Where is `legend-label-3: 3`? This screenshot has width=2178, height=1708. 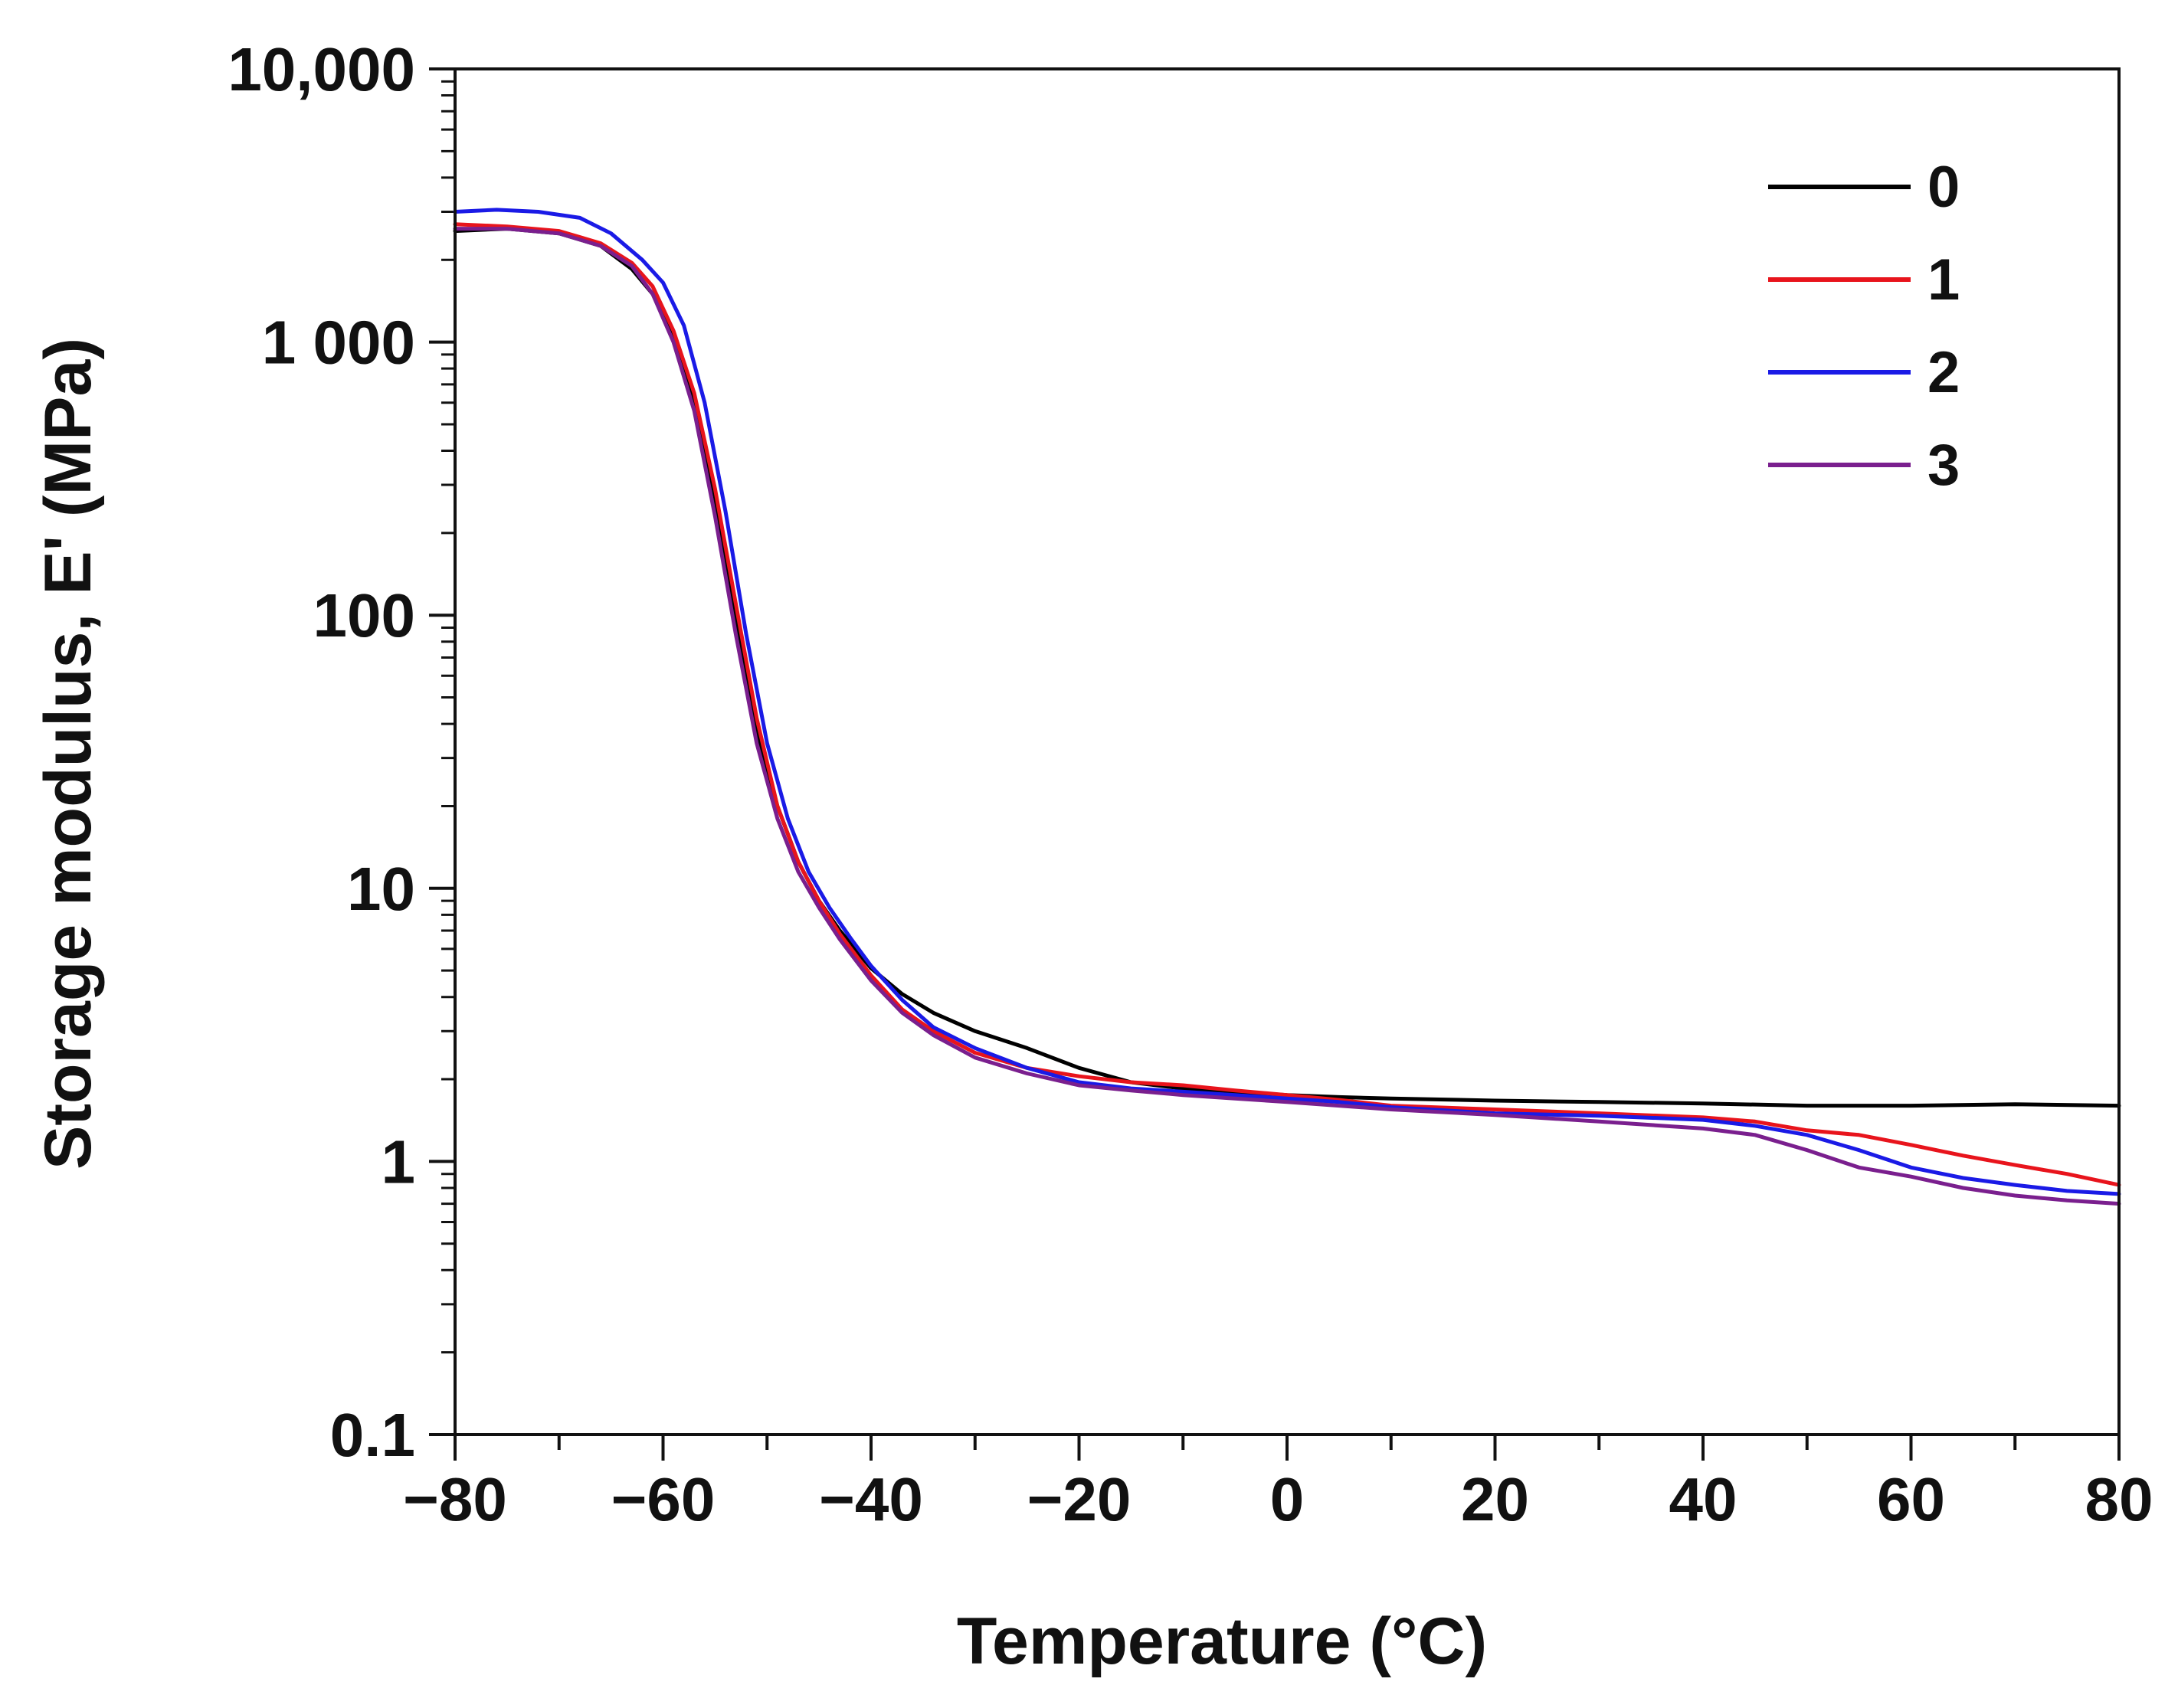
legend-label-3: 3 is located at coordinates (1943, 466).